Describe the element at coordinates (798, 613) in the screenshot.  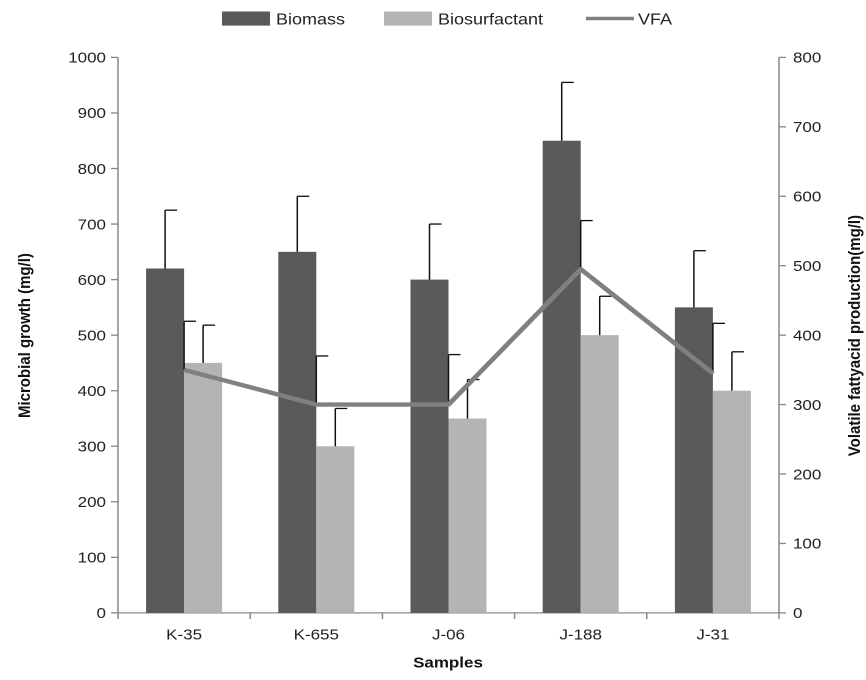
I see `right-tick-label: 0` at that location.